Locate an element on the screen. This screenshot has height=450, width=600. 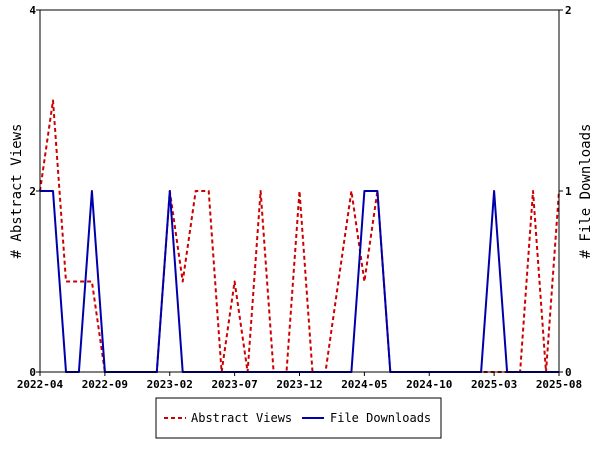
y-right-tick-label: 2 is located at coordinates (568, 10).